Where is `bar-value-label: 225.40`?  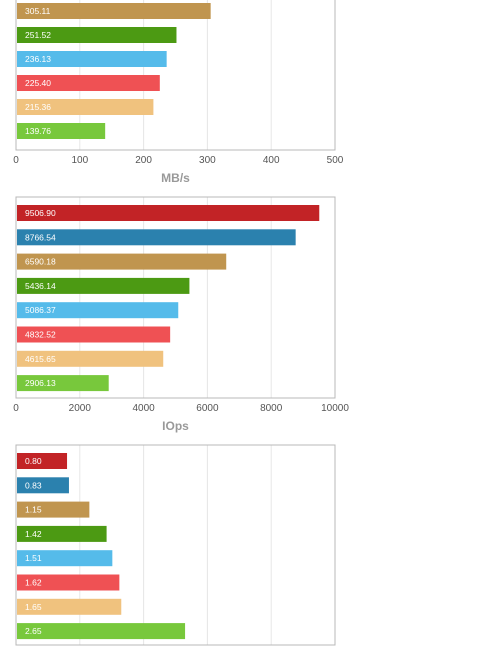
bar-value-label: 225.40 is located at coordinates (38, 83).